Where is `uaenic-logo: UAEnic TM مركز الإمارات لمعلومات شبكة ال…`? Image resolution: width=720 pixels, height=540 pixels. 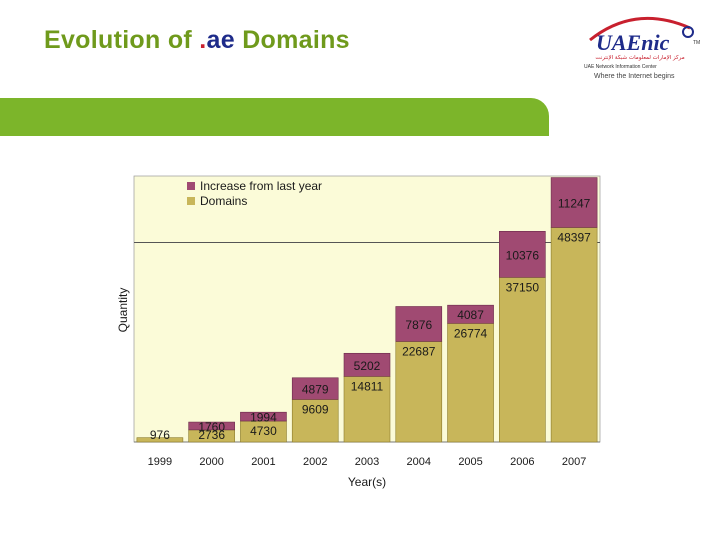 uaenic-logo: UAEnic TM مركز الإمارات لمعلومات شبكة ال… is located at coordinates (642, 48).